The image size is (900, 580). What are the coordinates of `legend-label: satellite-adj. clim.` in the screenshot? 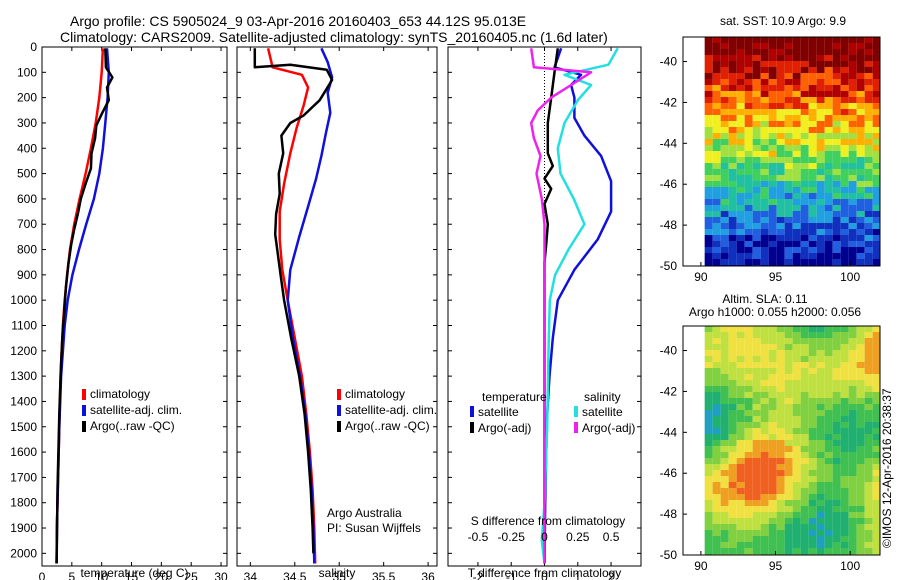 It's located at (136, 410).